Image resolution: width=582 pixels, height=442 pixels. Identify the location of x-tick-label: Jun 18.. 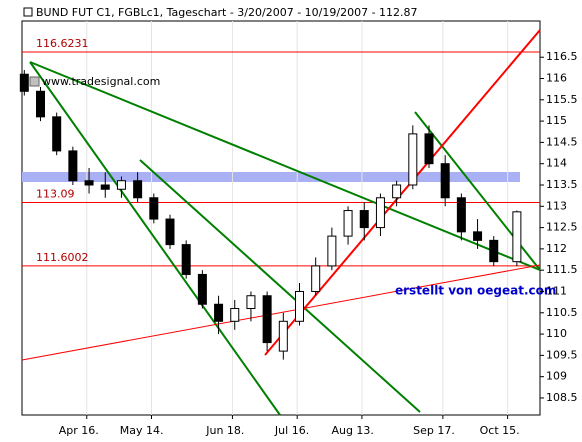
(224, 430).